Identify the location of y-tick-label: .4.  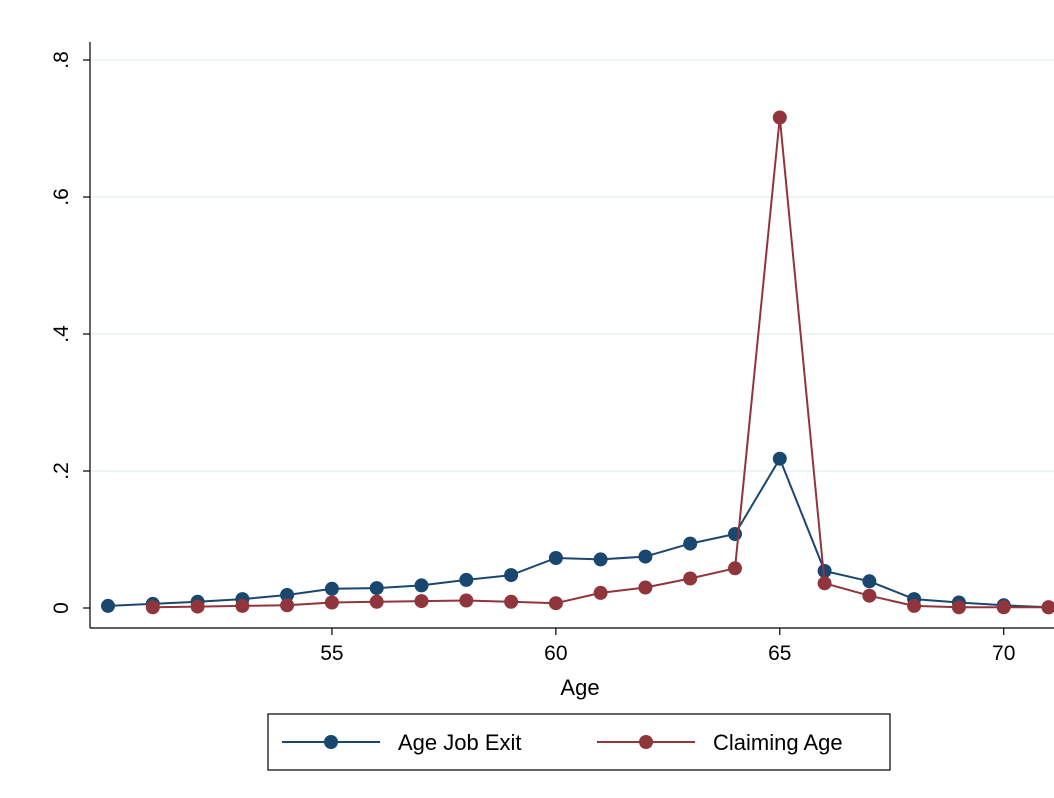
(61, 334).